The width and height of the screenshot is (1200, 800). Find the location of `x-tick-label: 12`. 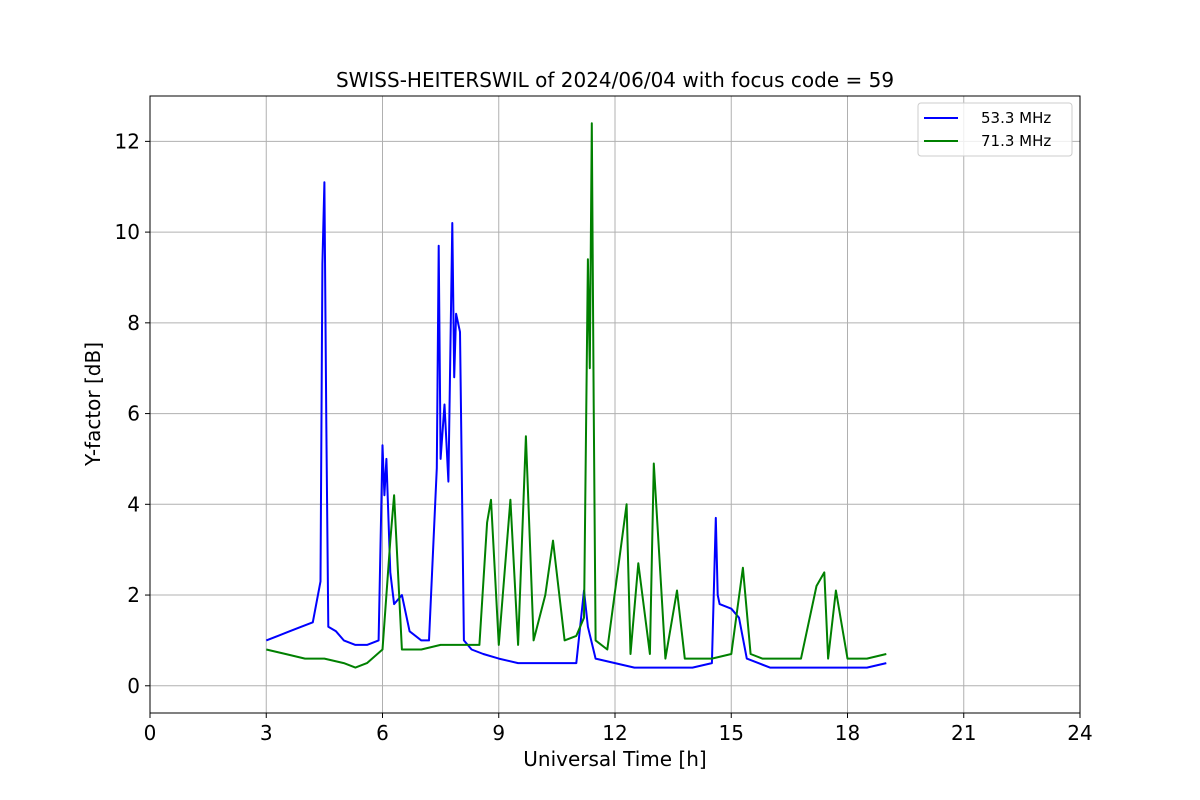

x-tick-label: 12 is located at coordinates (614, 733).